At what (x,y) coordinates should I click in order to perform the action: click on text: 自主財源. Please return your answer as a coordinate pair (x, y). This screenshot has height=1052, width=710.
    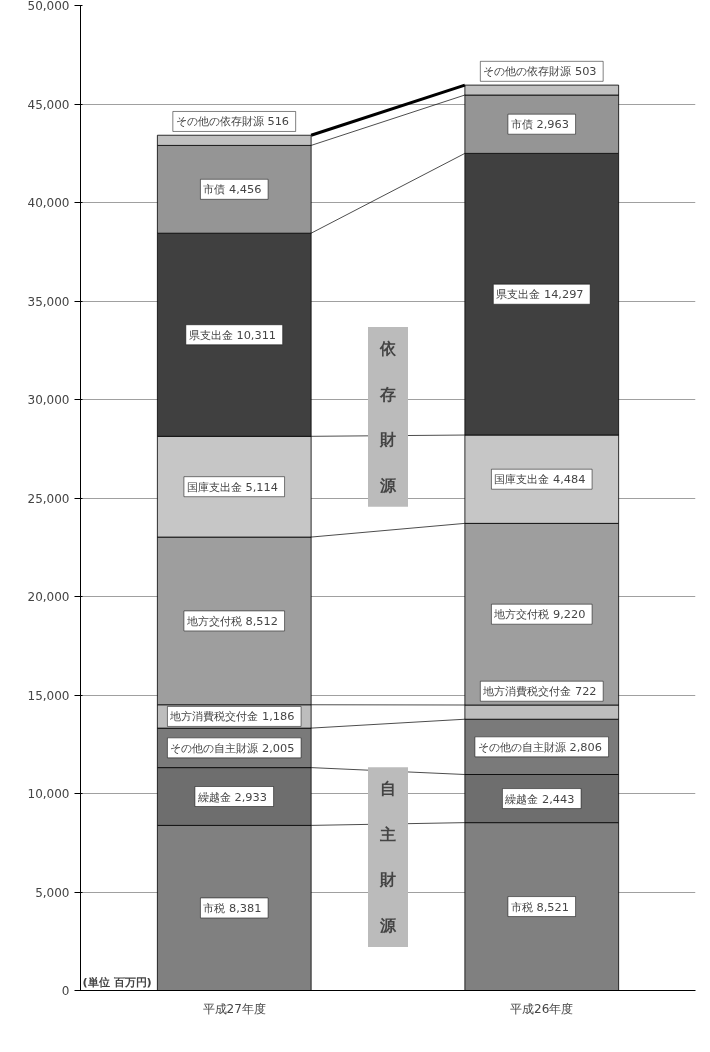
    Looking at the image, I should click on (388, 857).